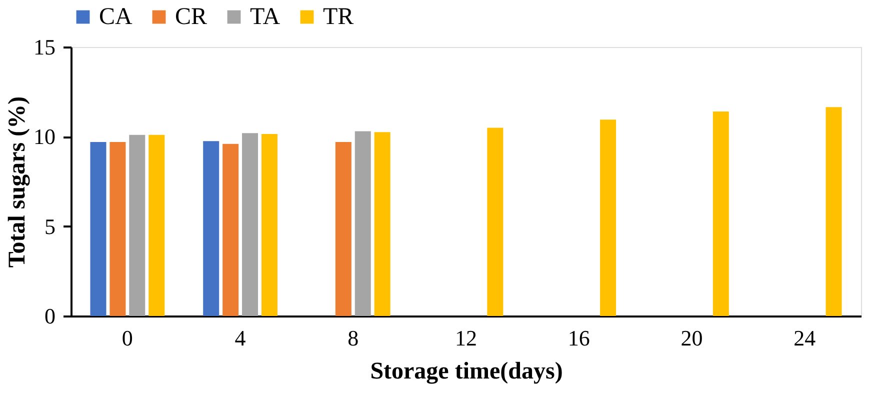 The height and width of the screenshot is (412, 889). What do you see at coordinates (45, 137) in the screenshot?
I see `y-tick-label: 10` at bounding box center [45, 137].